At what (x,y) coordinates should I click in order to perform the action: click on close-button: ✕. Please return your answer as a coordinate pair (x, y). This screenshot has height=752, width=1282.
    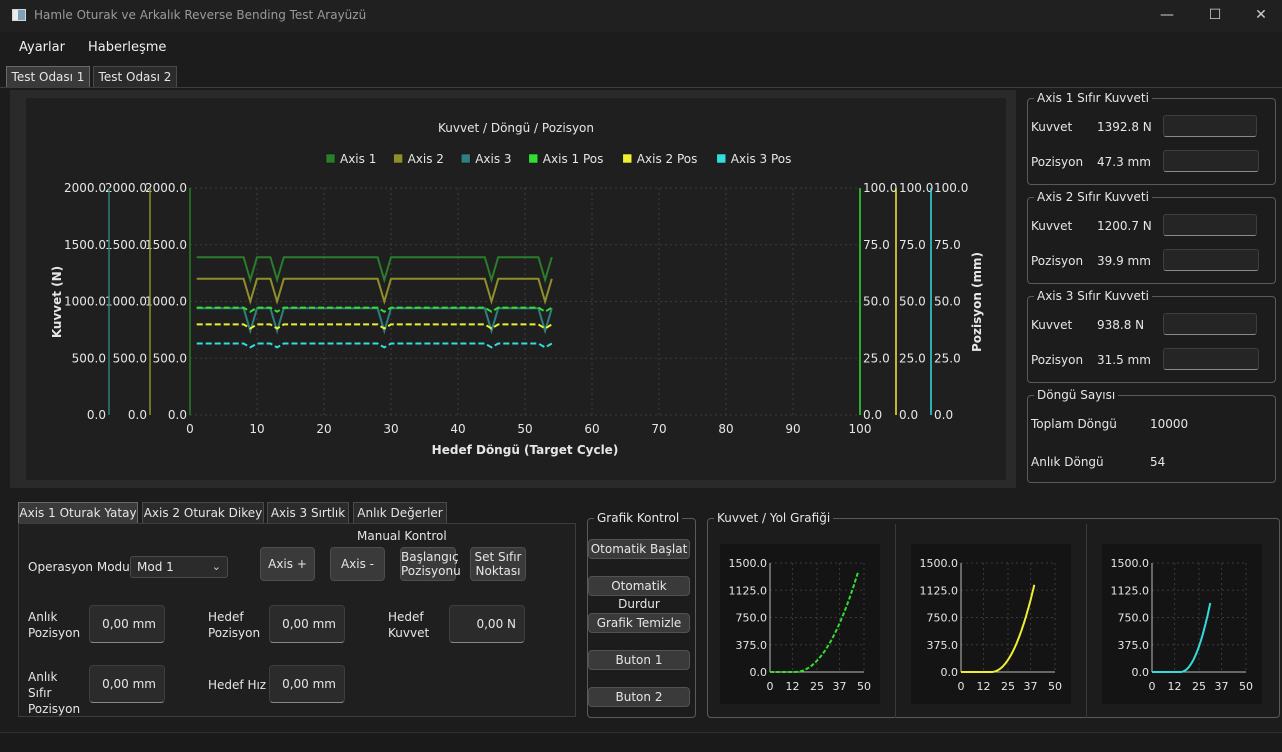
    Looking at the image, I should click on (1261, 15).